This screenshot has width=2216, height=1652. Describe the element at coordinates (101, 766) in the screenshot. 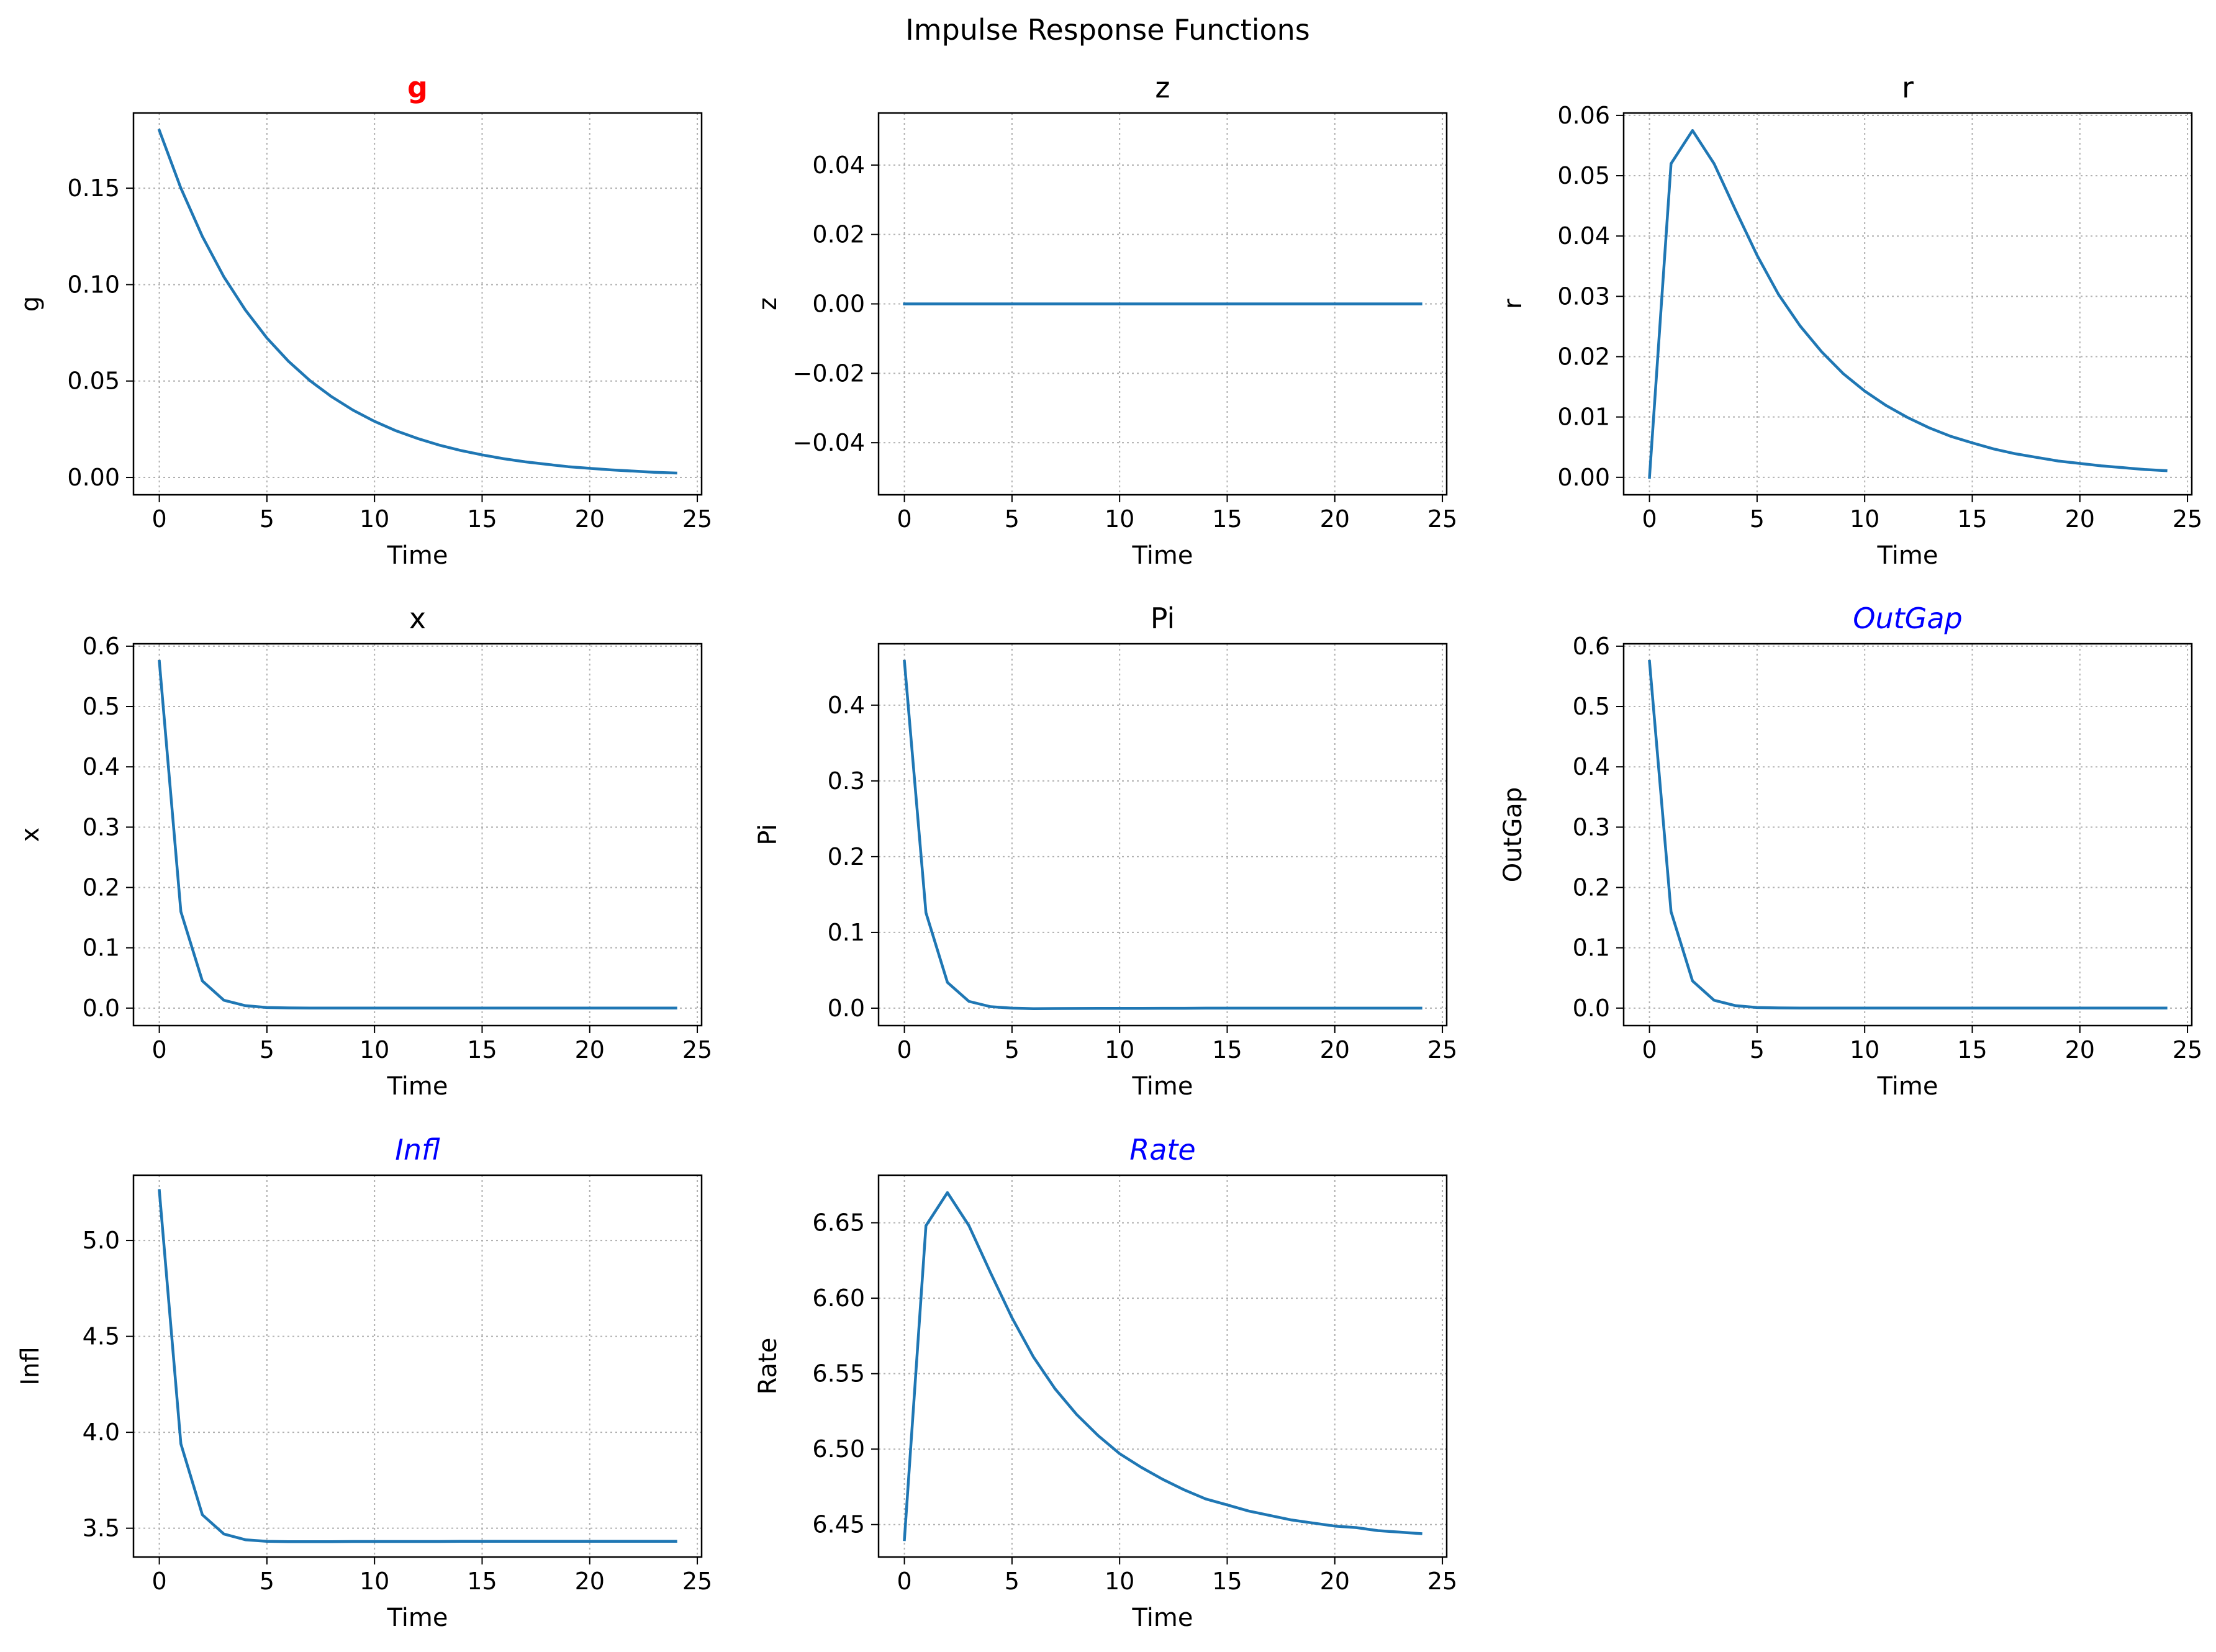

I see `chart-4-ytick-label-4: 0.4` at that location.